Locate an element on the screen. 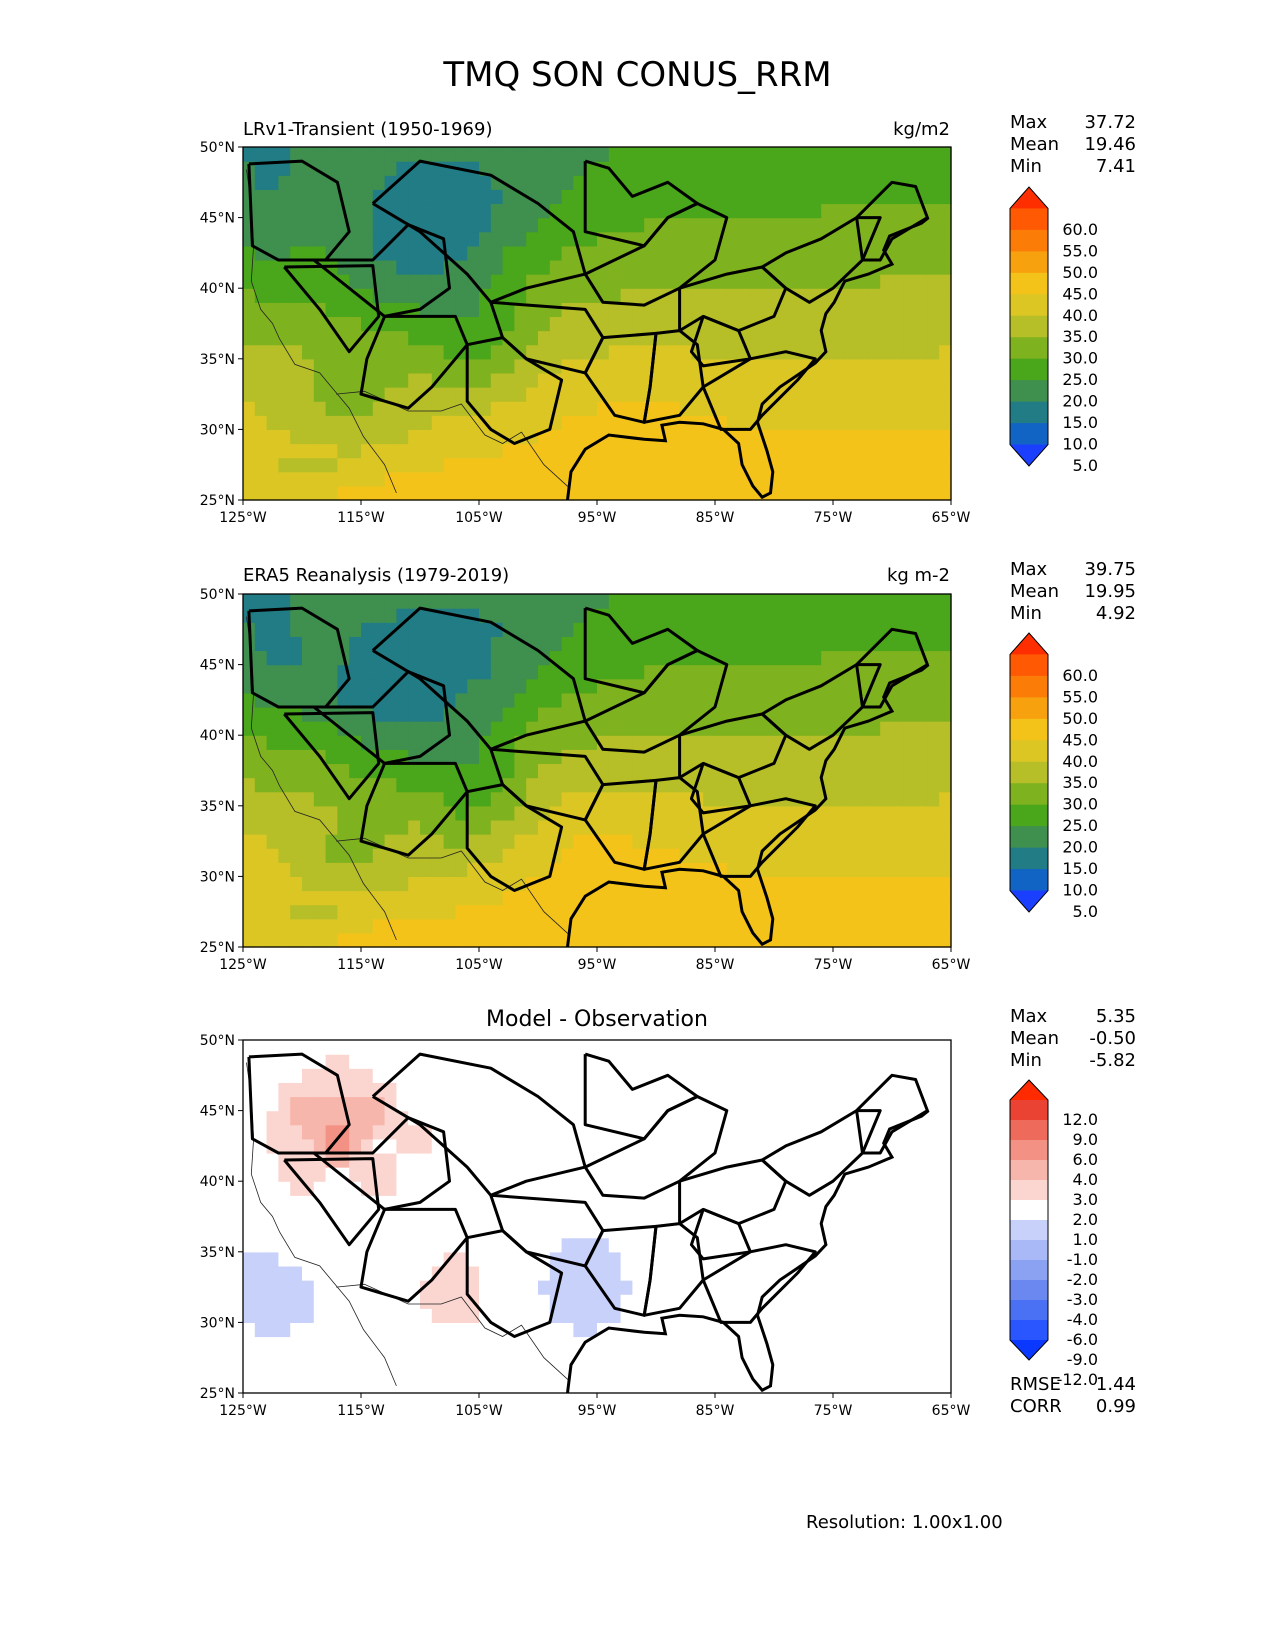 Image resolution: width=1275 pixels, height=1650 pixels. colorbar-segment is located at coordinates (1029, 880).